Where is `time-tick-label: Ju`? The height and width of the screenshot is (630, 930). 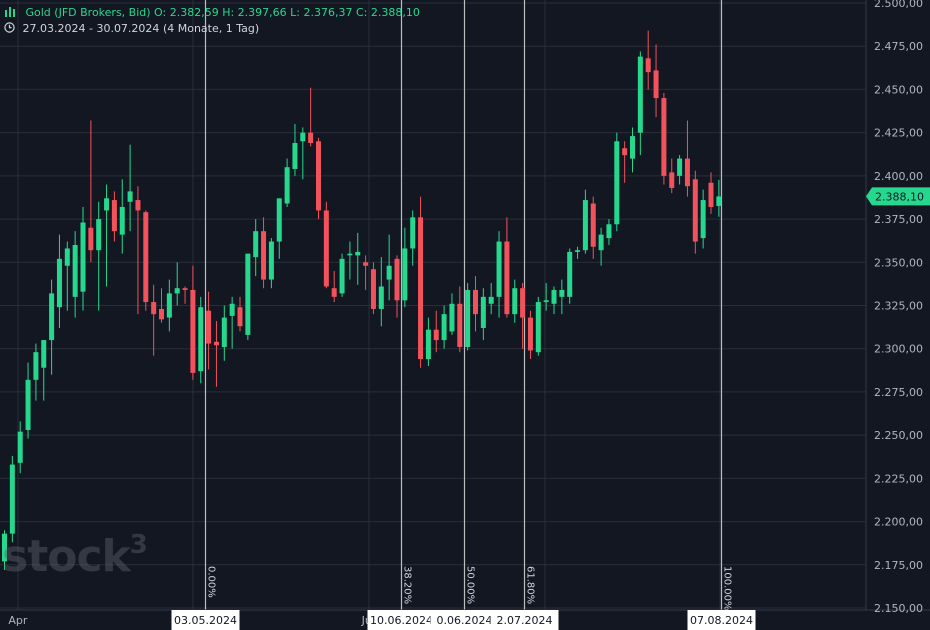
time-tick-label: Ju is located at coordinates (366, 620).